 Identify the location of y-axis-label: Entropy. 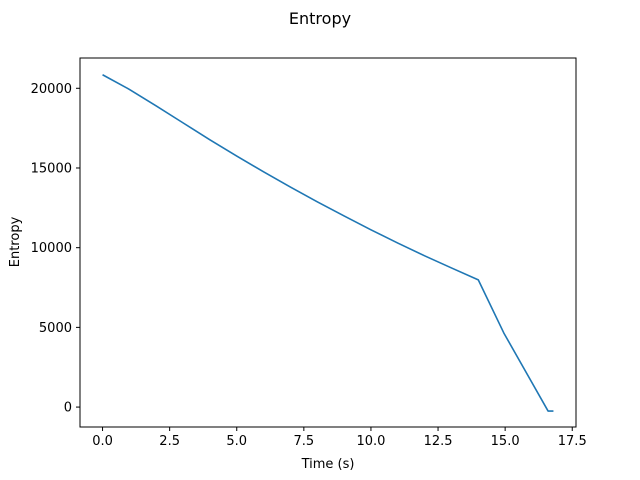
(15, 241).